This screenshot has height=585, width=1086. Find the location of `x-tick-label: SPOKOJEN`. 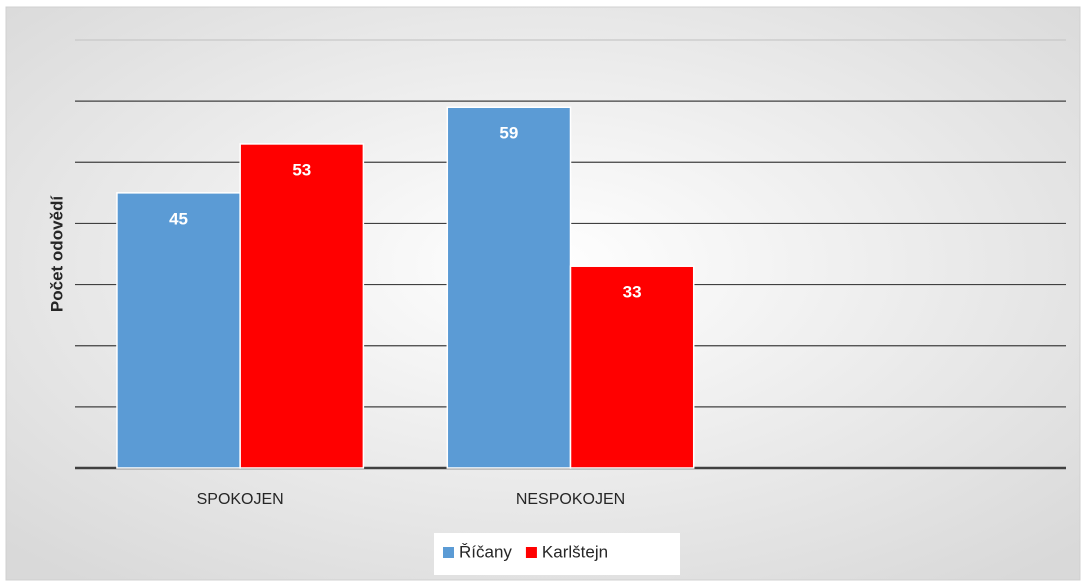

x-tick-label: SPOKOJEN is located at coordinates (240, 499).